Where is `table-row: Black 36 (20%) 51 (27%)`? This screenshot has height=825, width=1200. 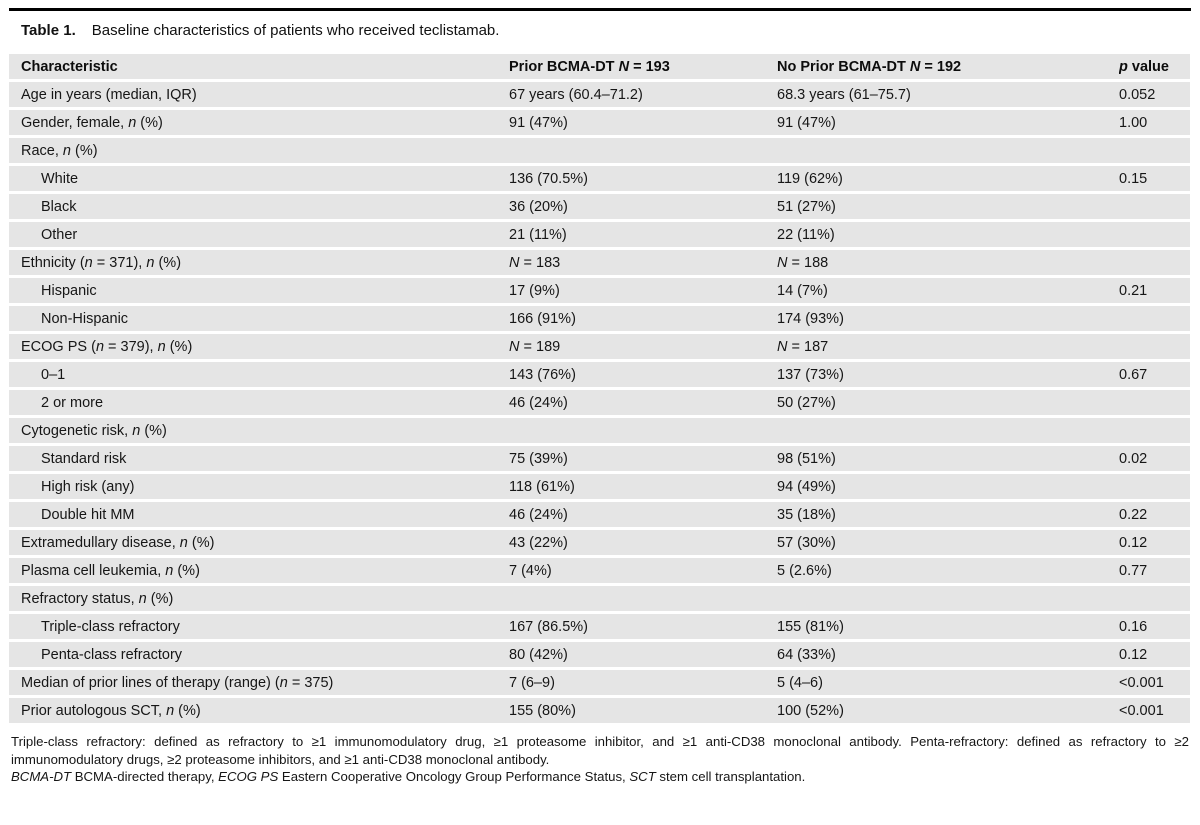 table-row: Black 36 (20%) 51 (27%) is located at coordinates (599, 206).